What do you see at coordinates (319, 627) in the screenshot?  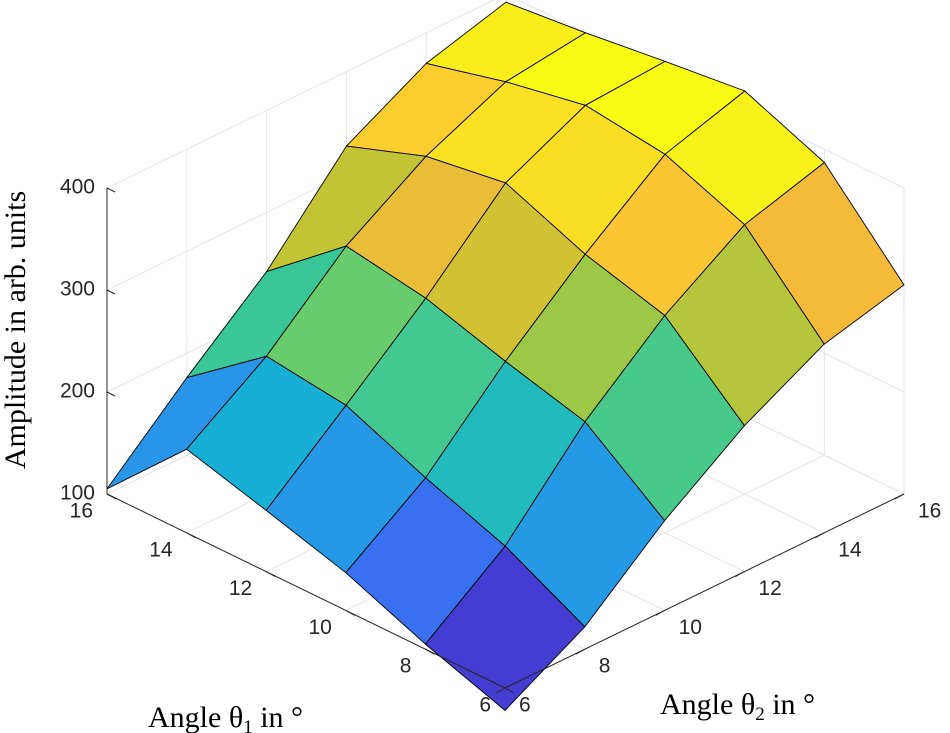 I see `theta1-tick-label: 10` at bounding box center [319, 627].